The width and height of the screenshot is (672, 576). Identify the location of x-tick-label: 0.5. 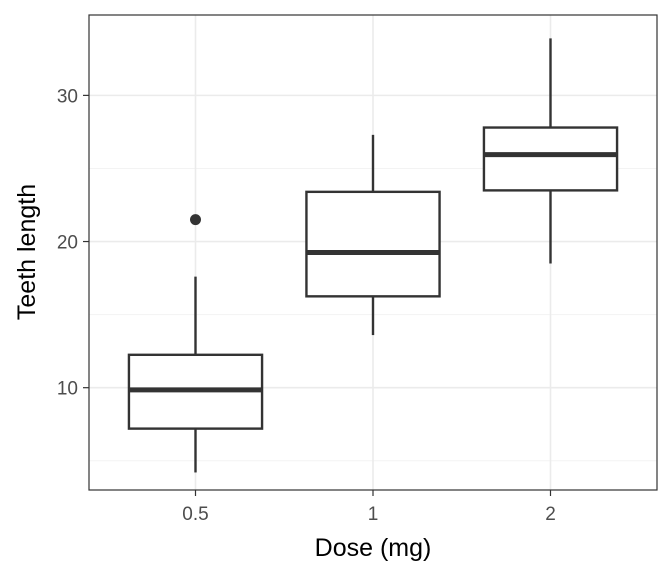
(195, 514).